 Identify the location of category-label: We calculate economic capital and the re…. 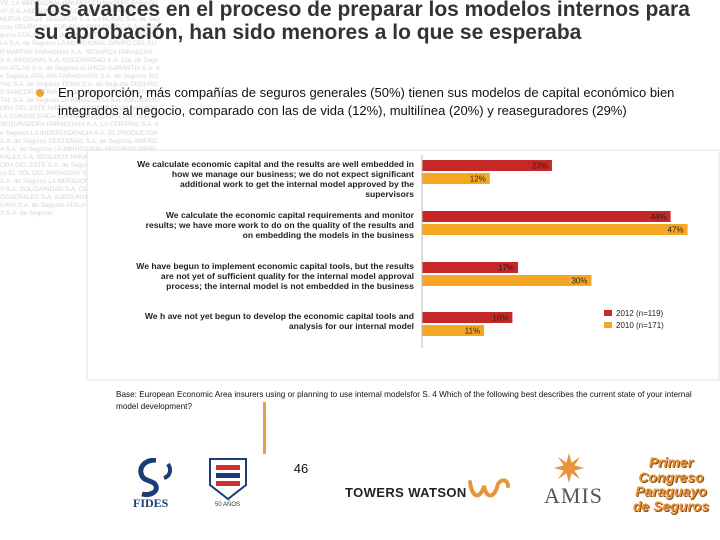
(275, 179).